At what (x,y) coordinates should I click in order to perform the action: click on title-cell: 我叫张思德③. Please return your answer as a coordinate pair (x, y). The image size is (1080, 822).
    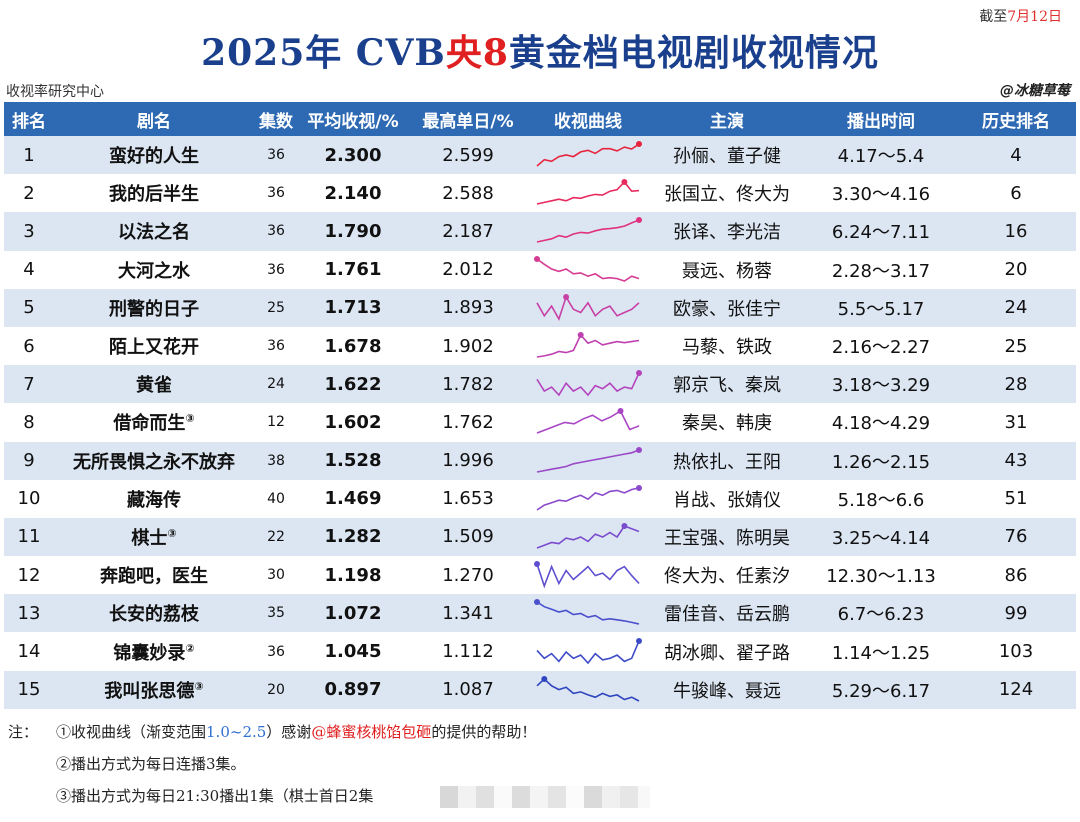
    Looking at the image, I should click on (154, 690).